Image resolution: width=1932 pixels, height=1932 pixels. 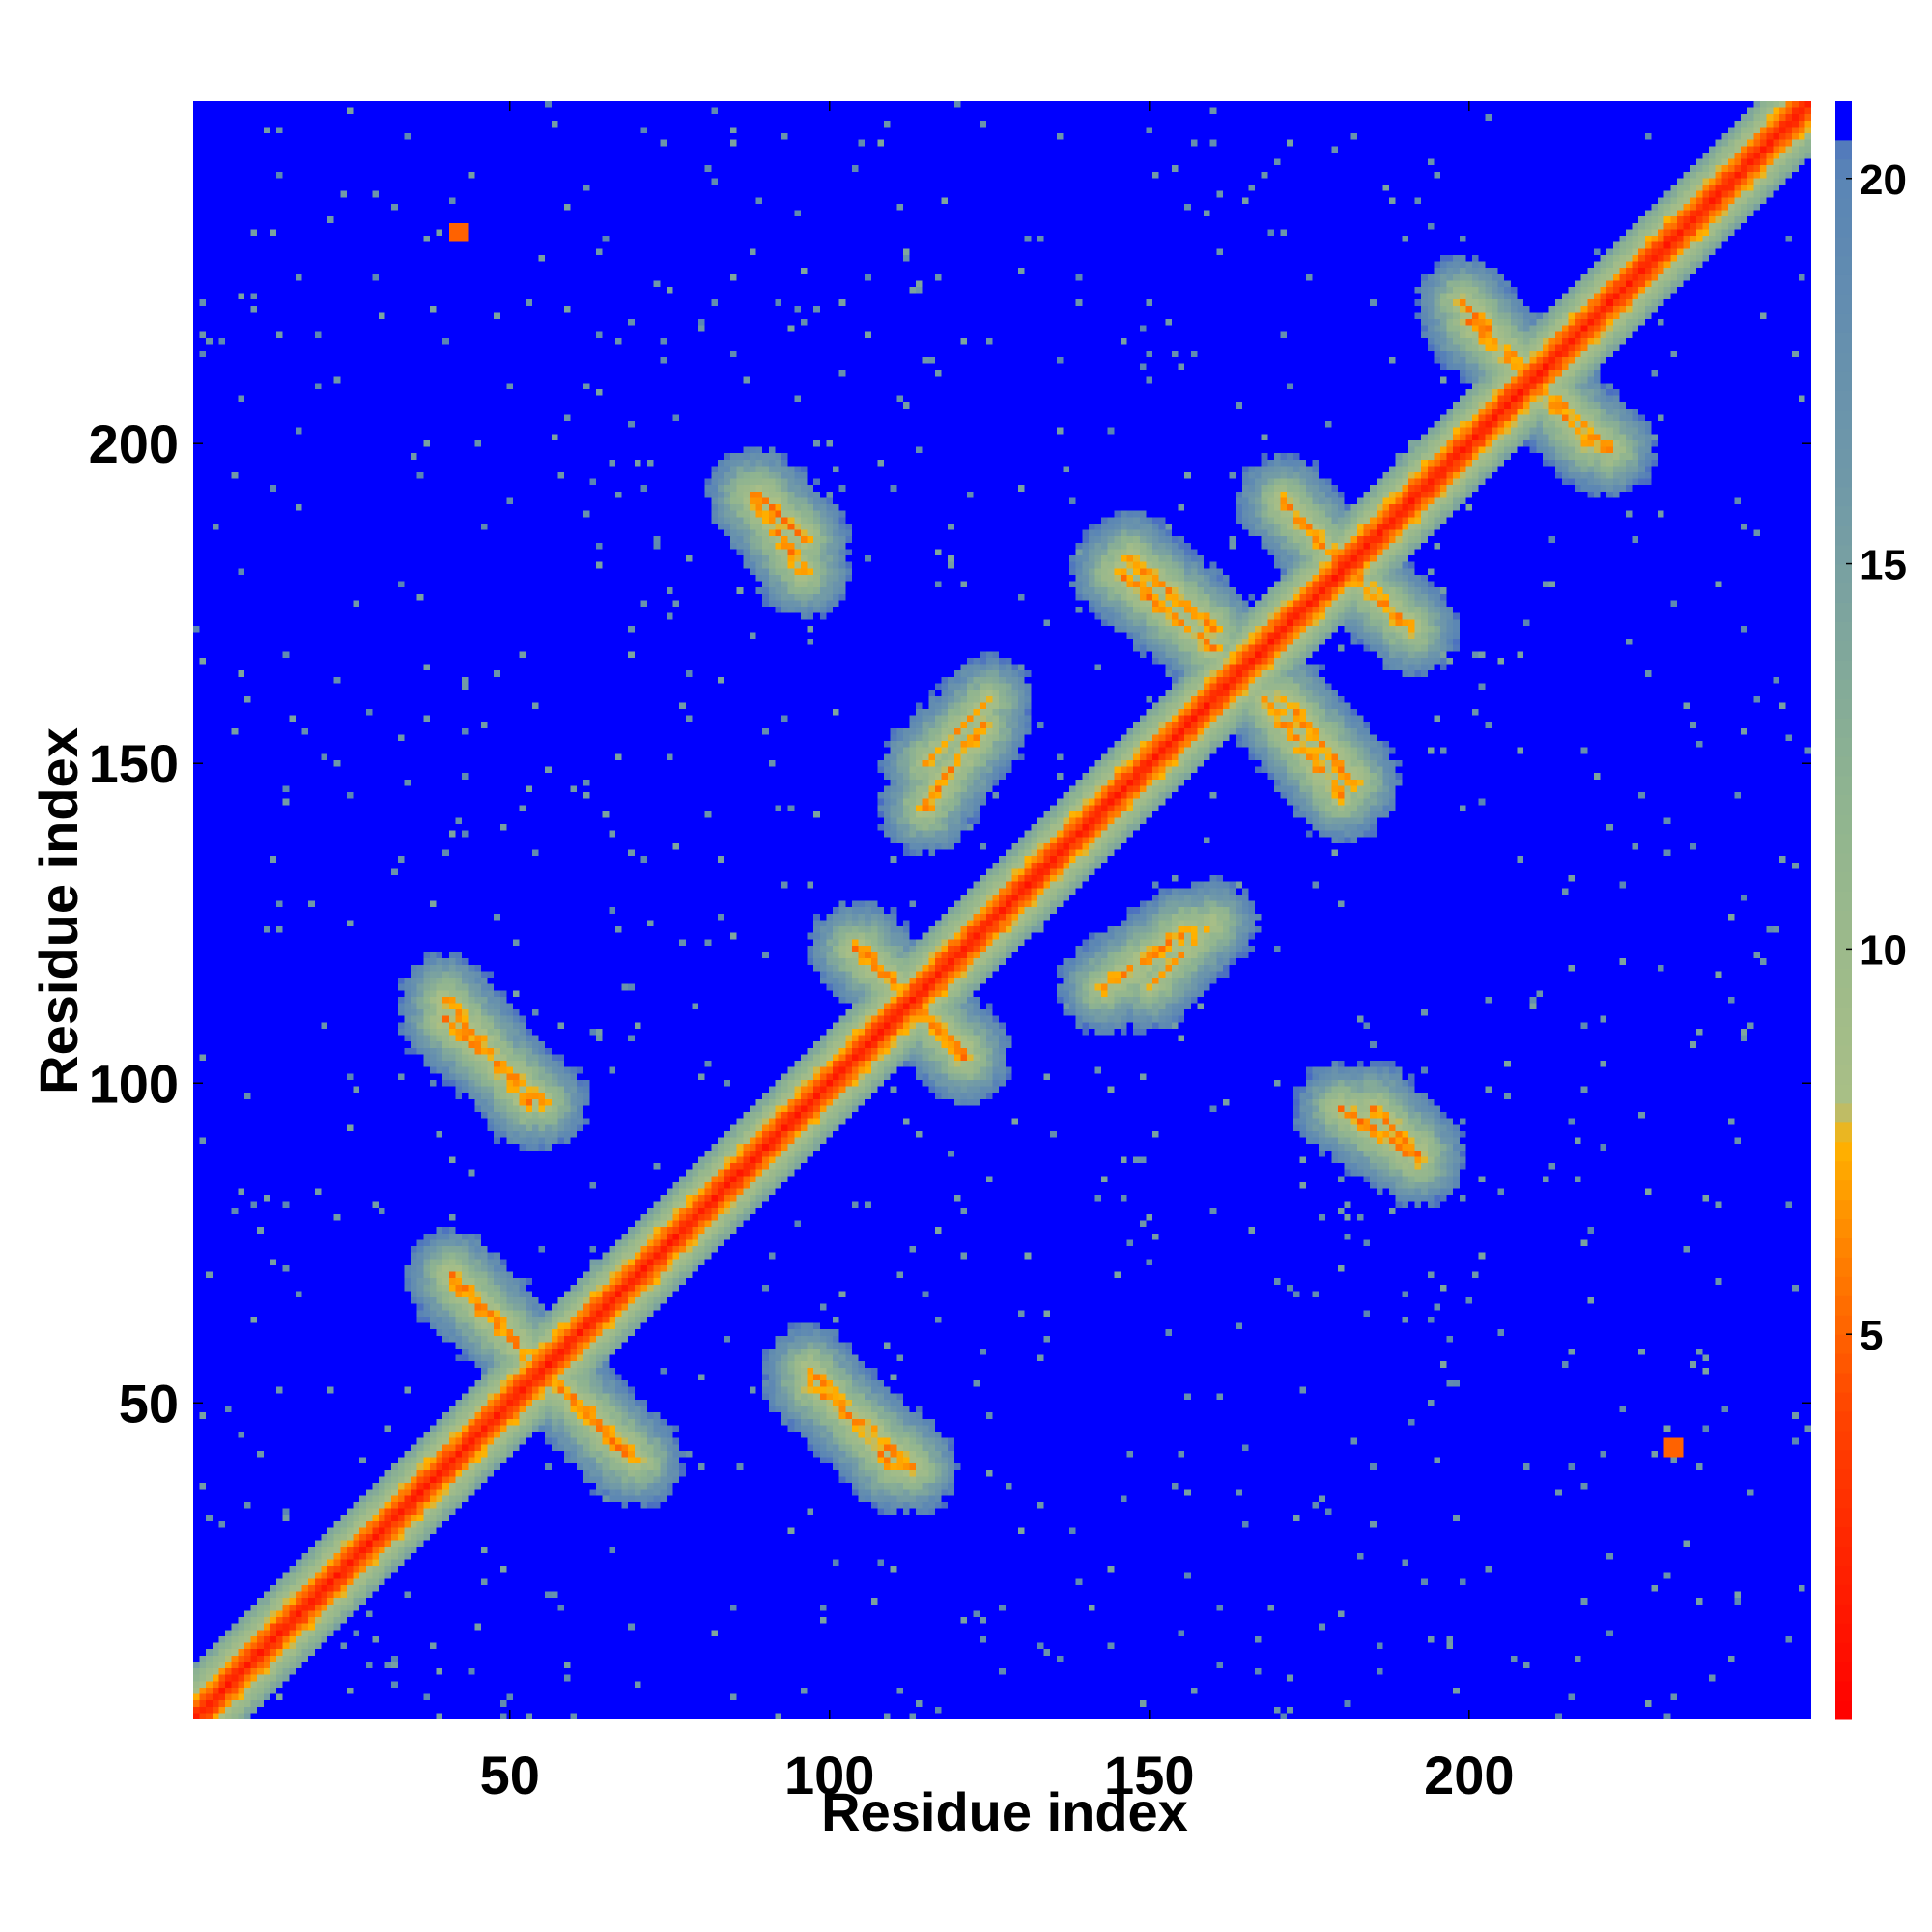 What do you see at coordinates (58, 910) in the screenshot?
I see `y-axis-label: Residue index` at bounding box center [58, 910].